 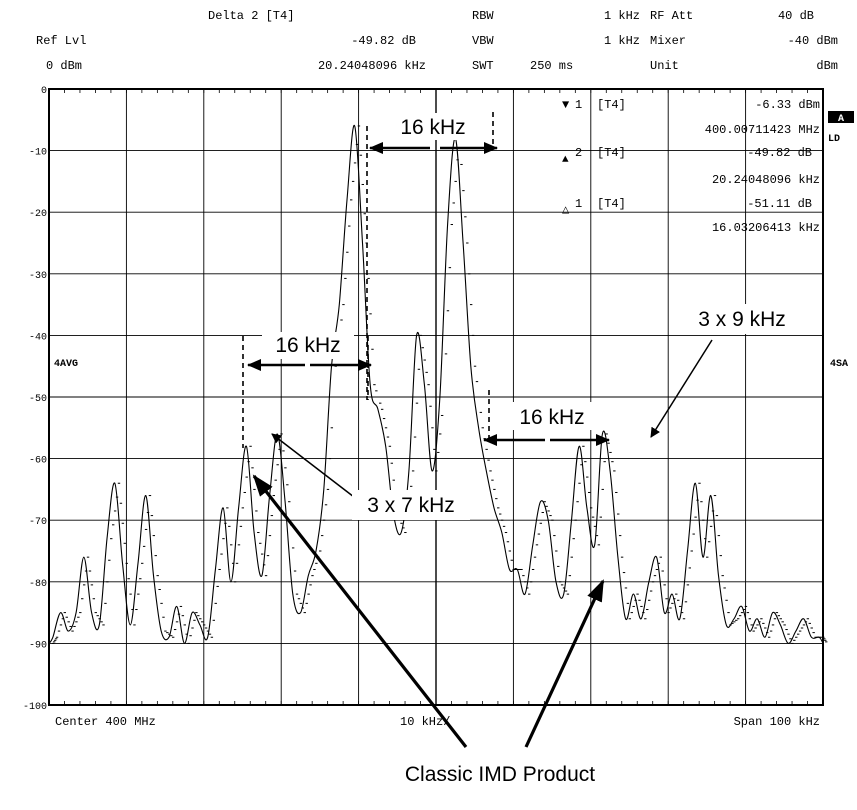 I want to click on annotation-right-label: 16 kHz, so click(x=551, y=417).